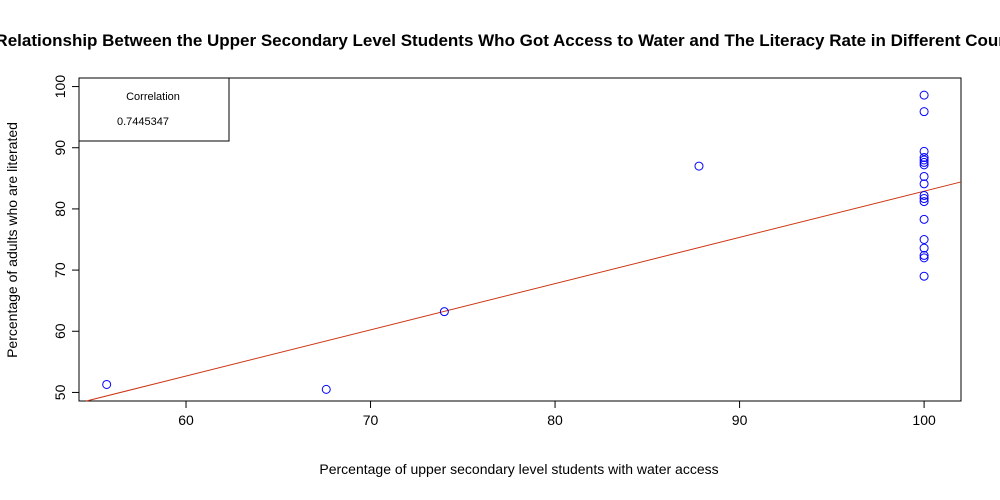 This screenshot has height=500, width=1000. Describe the element at coordinates (924, 420) in the screenshot. I see `x-tick-label-100: 100` at that location.